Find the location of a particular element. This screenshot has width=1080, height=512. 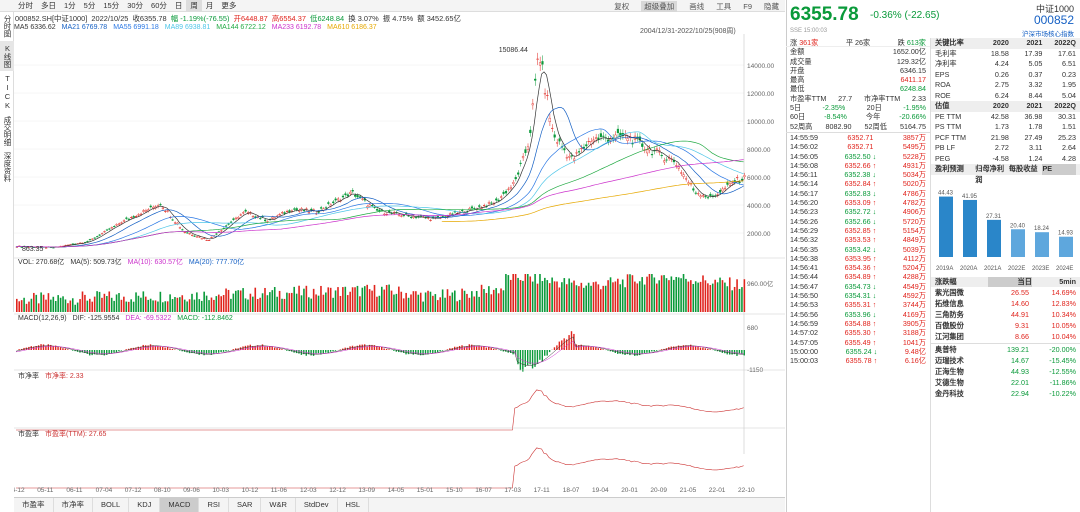

indicator-tab-3: KDJ is located at coordinates (145, 505).